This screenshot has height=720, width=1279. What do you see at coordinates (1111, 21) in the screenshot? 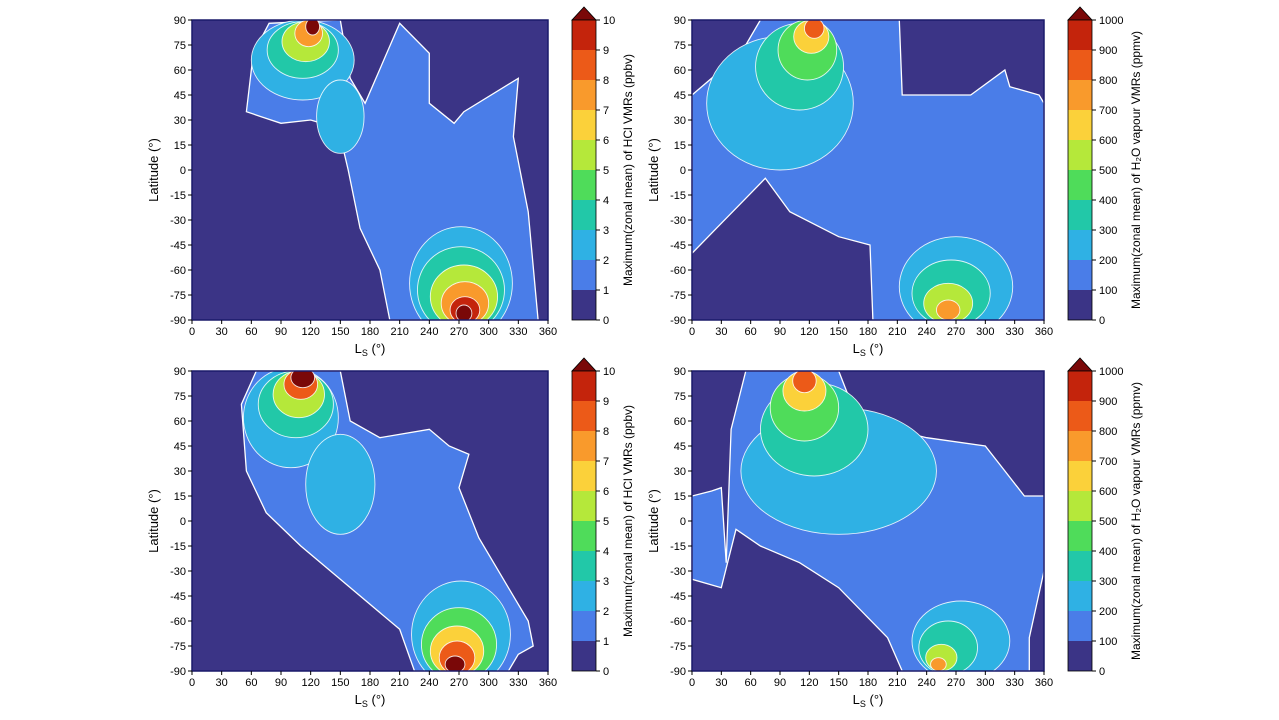
I see `colorbar-tick-label: 1000` at bounding box center [1111, 21].